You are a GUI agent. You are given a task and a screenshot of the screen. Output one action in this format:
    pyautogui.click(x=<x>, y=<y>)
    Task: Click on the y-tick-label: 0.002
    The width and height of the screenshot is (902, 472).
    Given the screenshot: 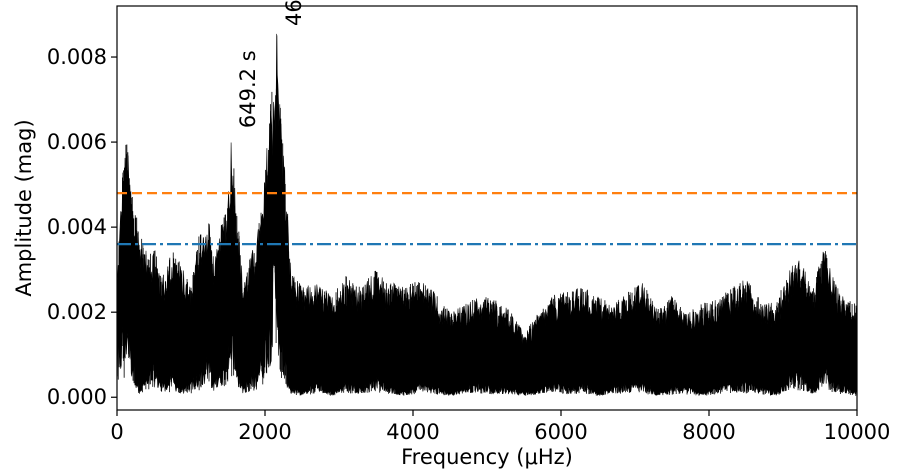 What is the action you would take?
    pyautogui.click(x=77, y=312)
    